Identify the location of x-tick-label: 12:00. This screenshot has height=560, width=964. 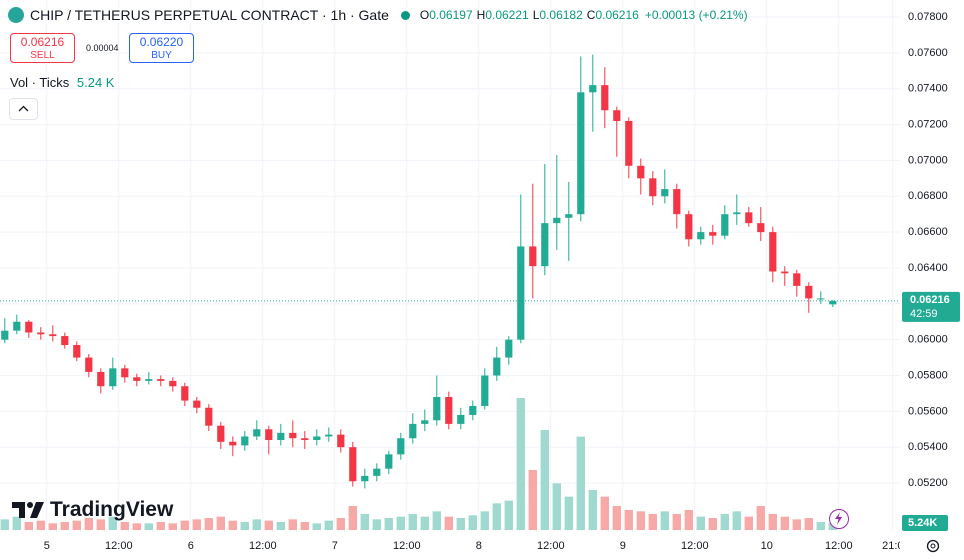
(407, 546).